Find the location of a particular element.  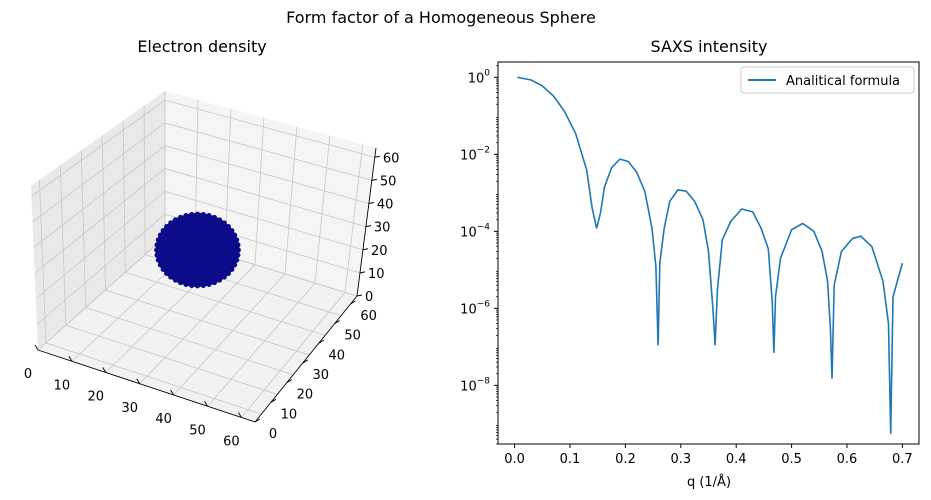

x-axis-label: q (1/Å) is located at coordinates (709, 482).